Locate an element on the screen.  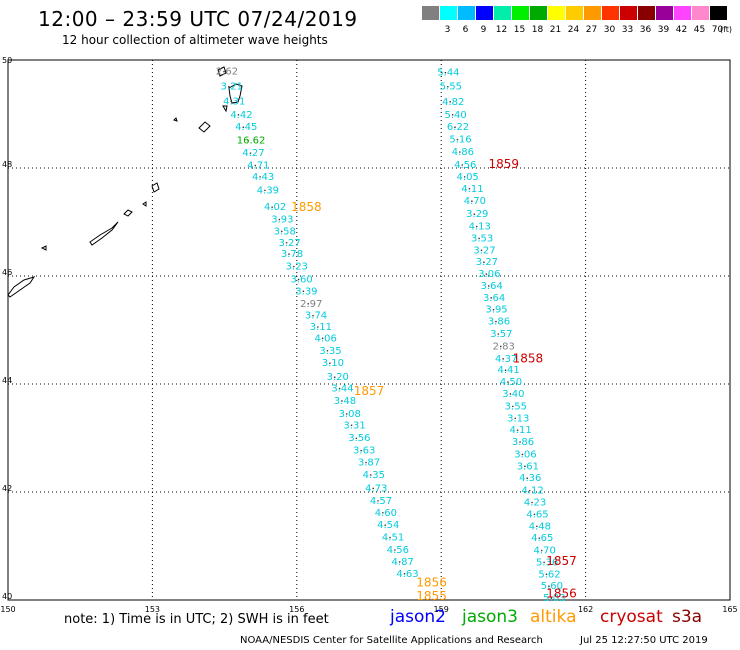
wave-height-value: 4.35 is located at coordinates (374, 475).